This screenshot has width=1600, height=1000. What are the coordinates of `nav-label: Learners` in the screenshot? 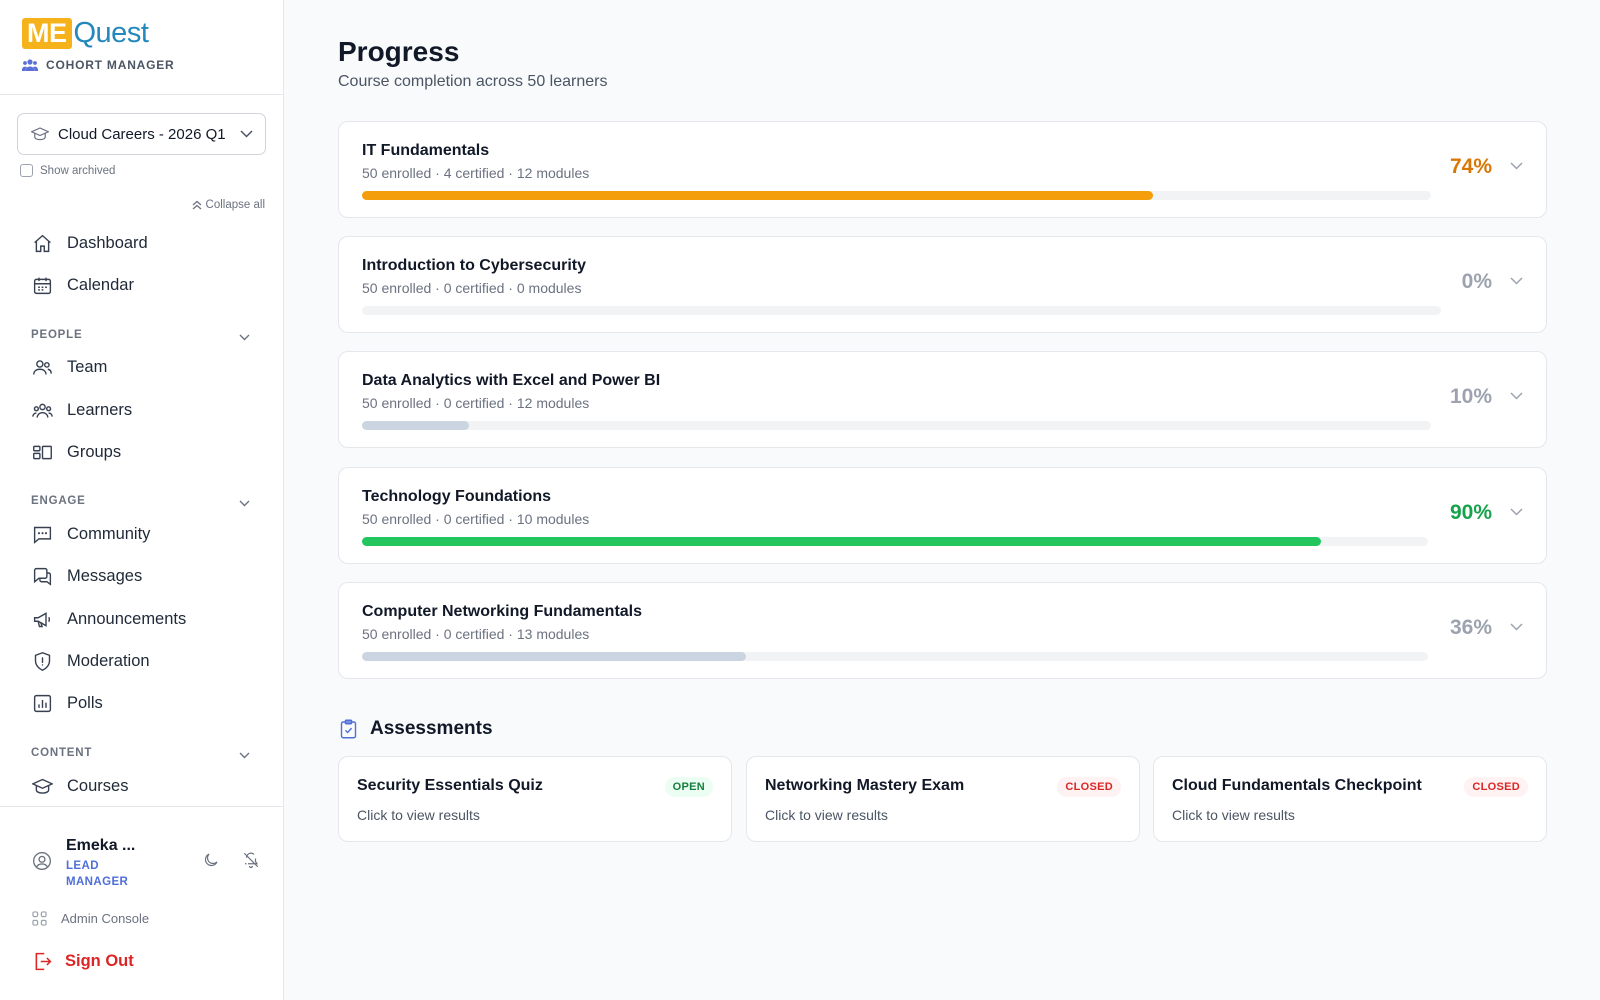 It's located at (100, 409).